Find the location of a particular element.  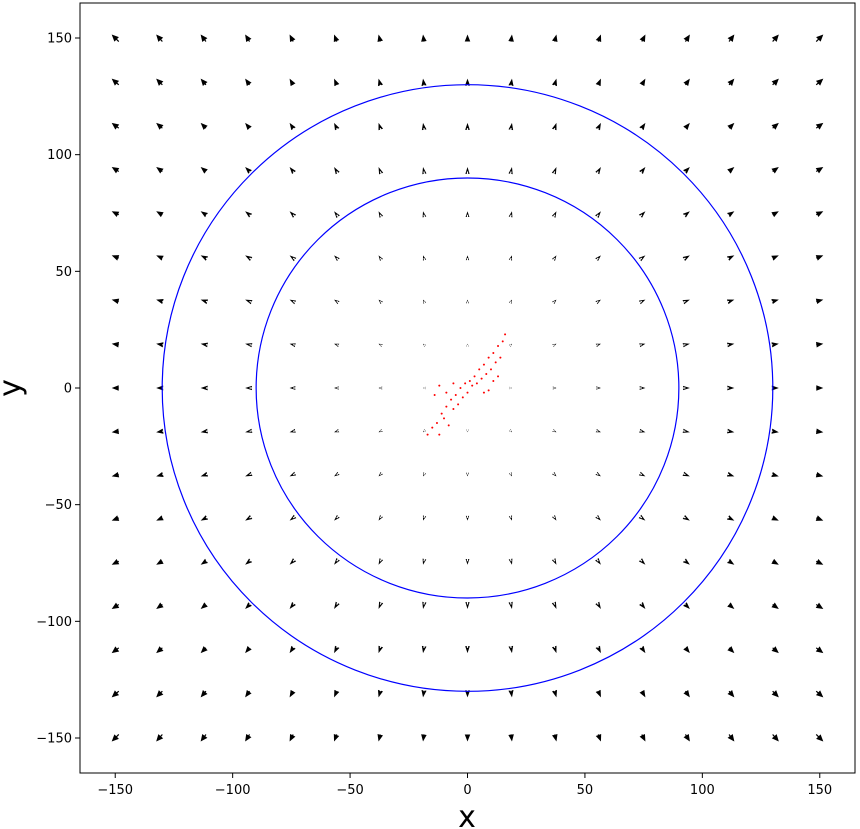

x-axis-ticks: −150 −100 −50 0 50 100 150 is located at coordinates (464, 785).